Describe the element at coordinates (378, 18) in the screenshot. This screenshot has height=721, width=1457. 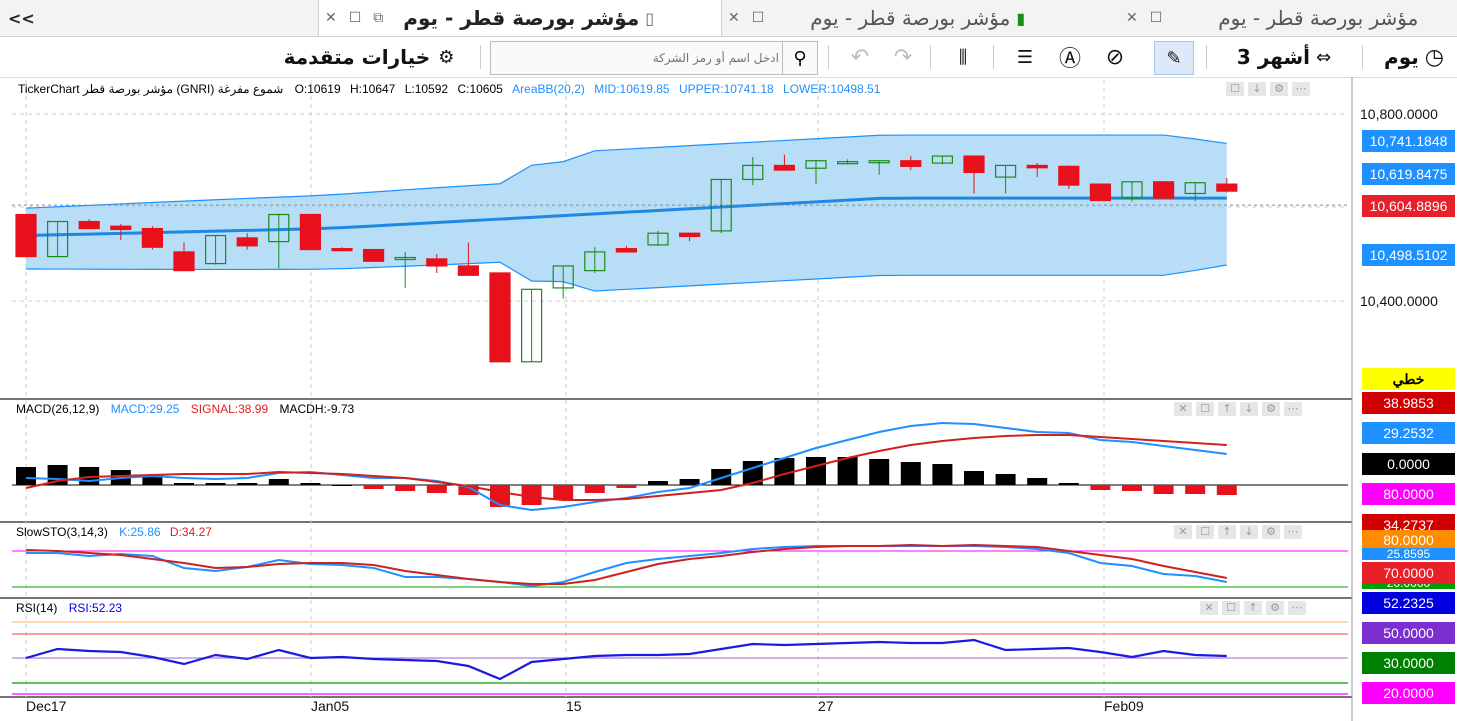
I see `detach-icon: ⧉` at that location.